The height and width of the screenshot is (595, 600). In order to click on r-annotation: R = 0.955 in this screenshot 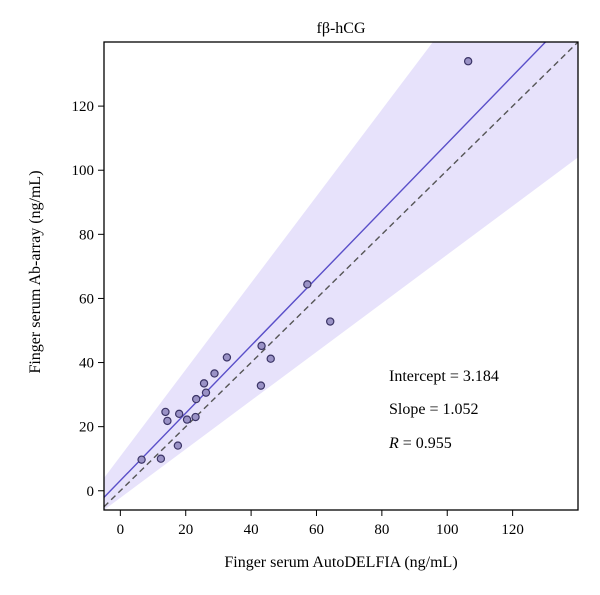, I will do `click(420, 443)`.